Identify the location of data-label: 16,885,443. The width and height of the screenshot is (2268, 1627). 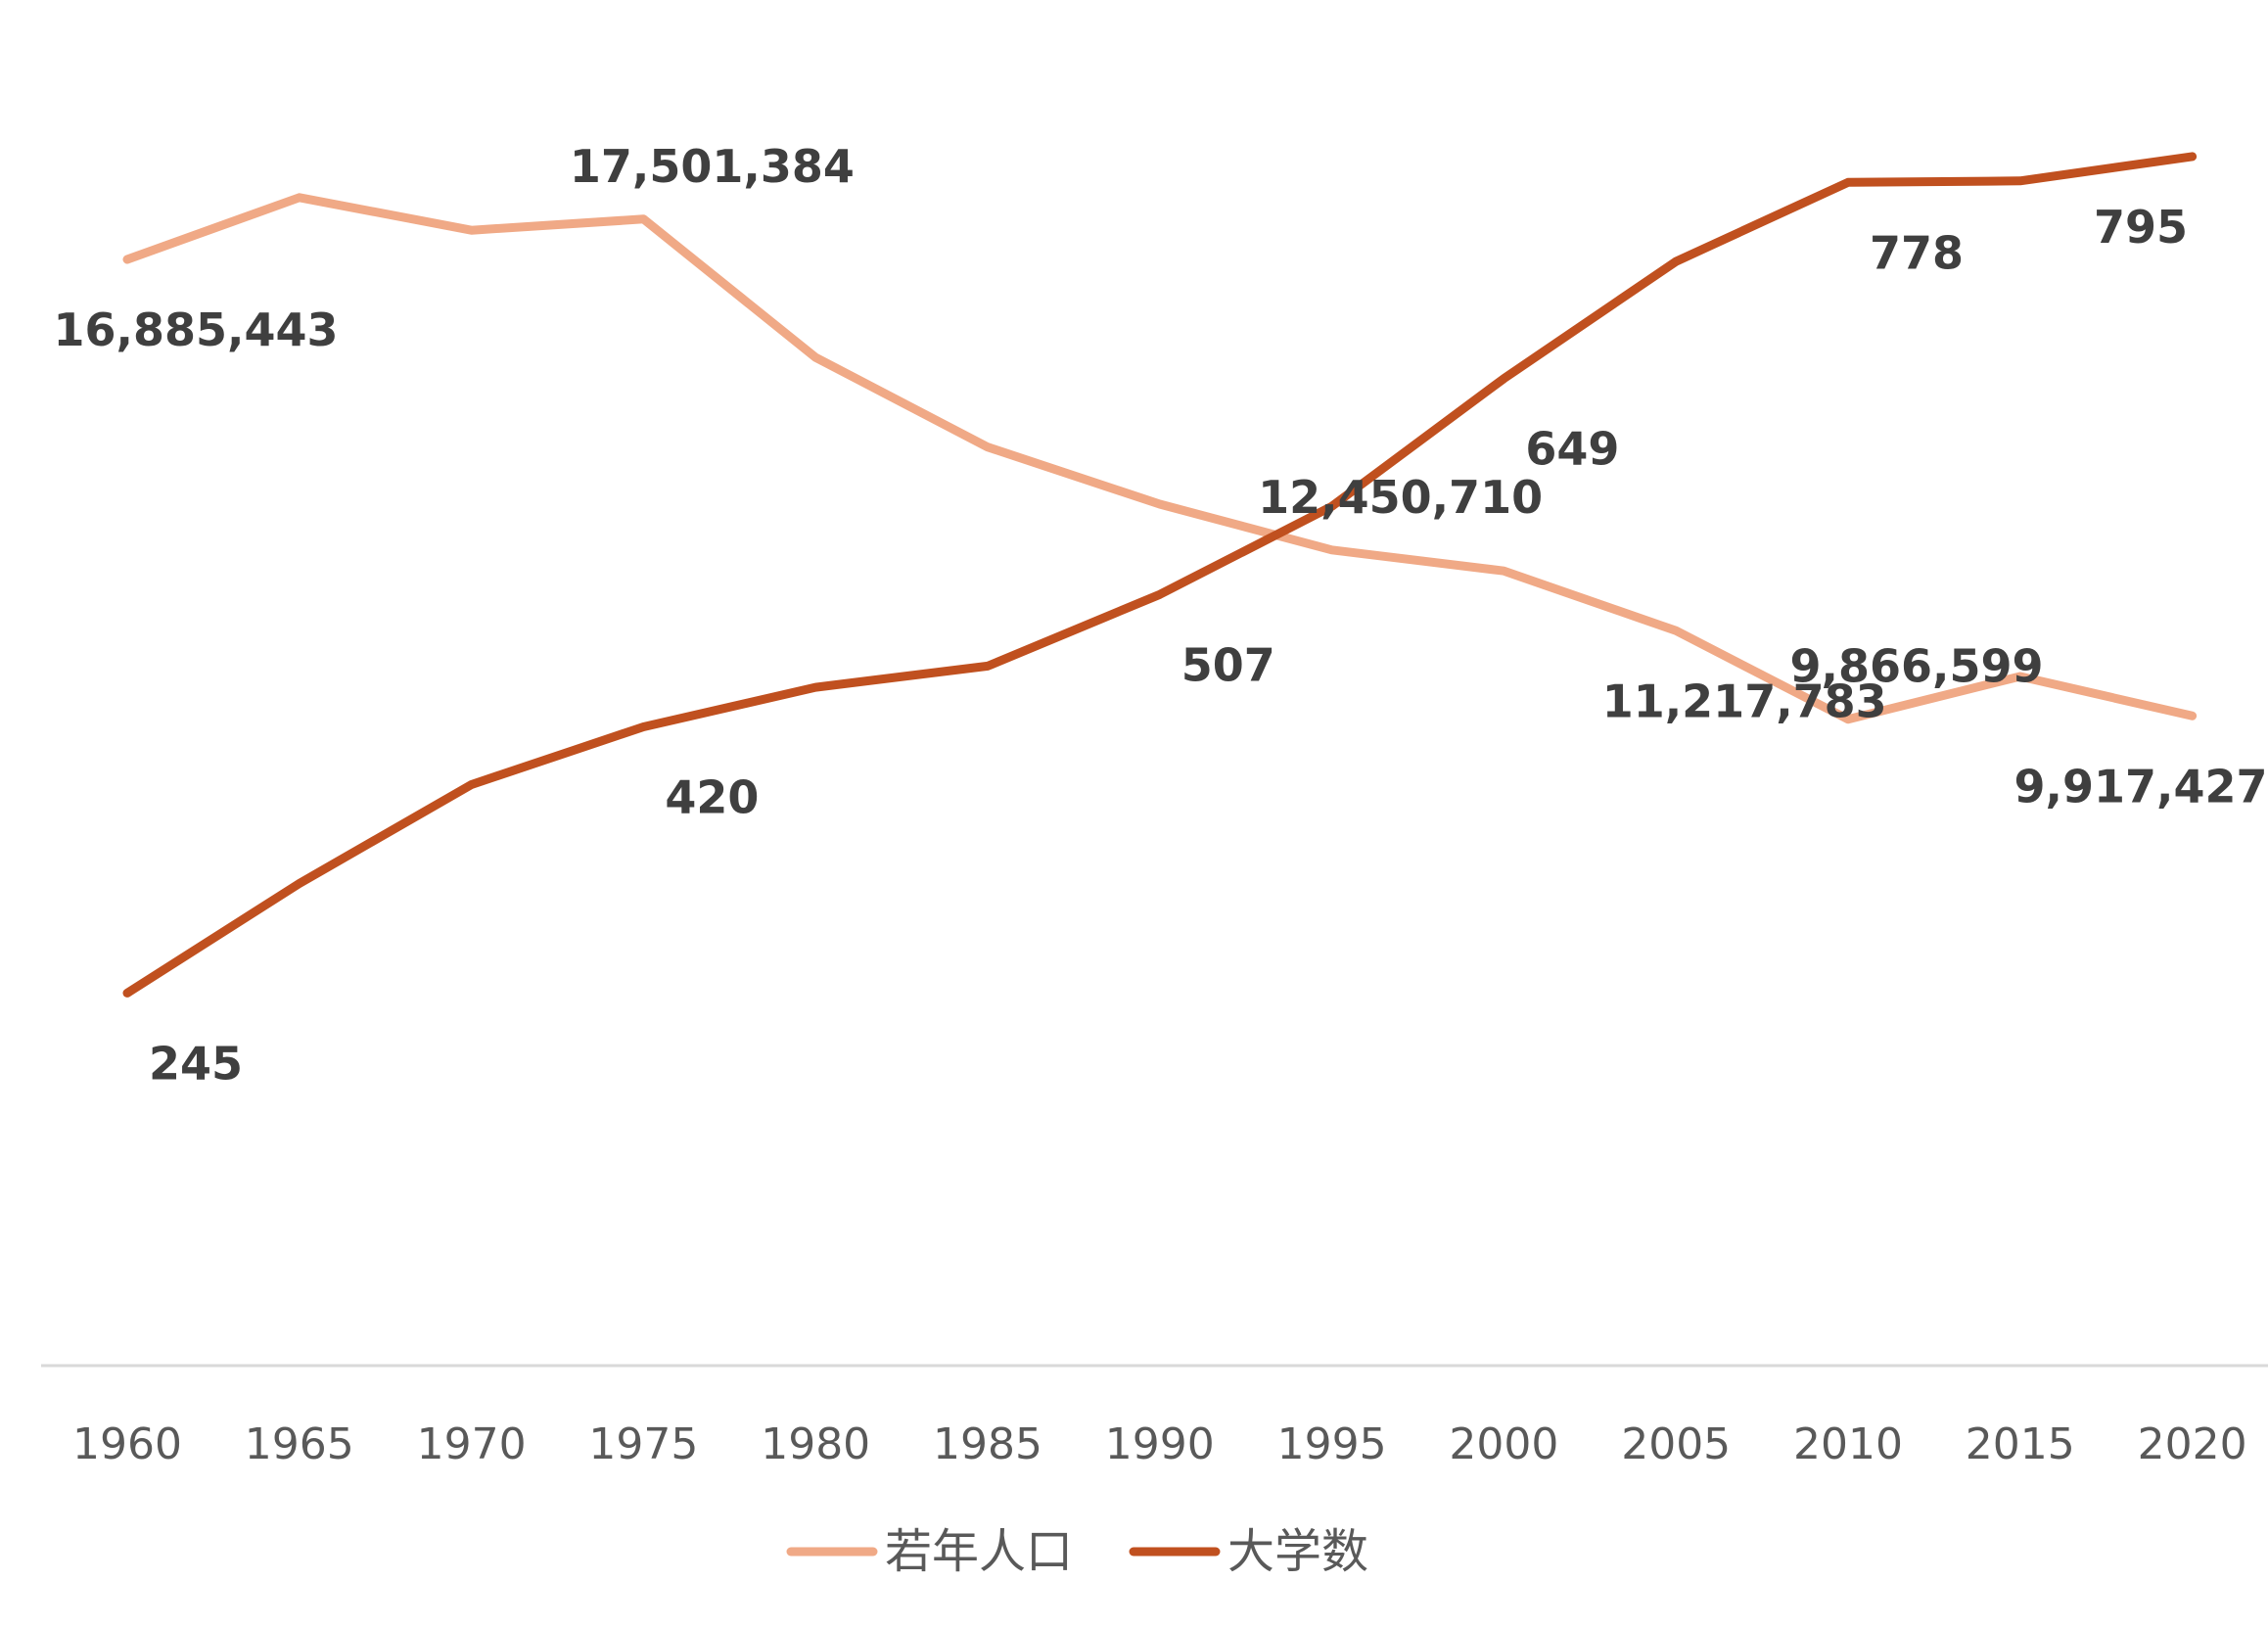
(195, 329).